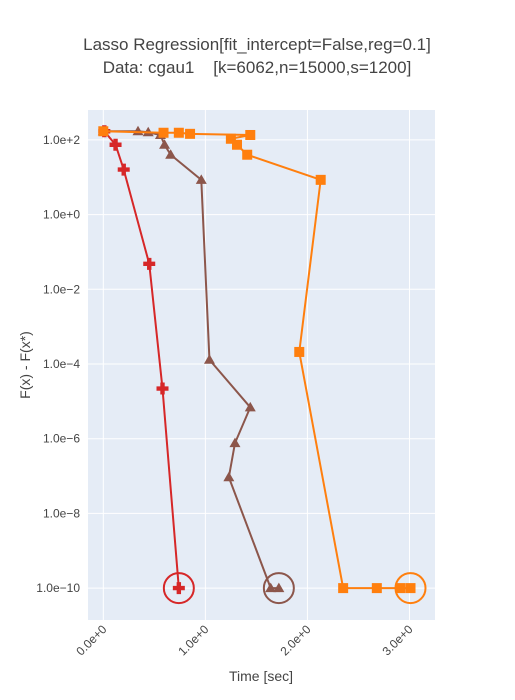 The width and height of the screenshot is (515, 700). Describe the element at coordinates (257, 67) in the screenshot. I see `chart-subtitle: Data: cgau1 [k=6062,n=15000,s=1200]` at that location.